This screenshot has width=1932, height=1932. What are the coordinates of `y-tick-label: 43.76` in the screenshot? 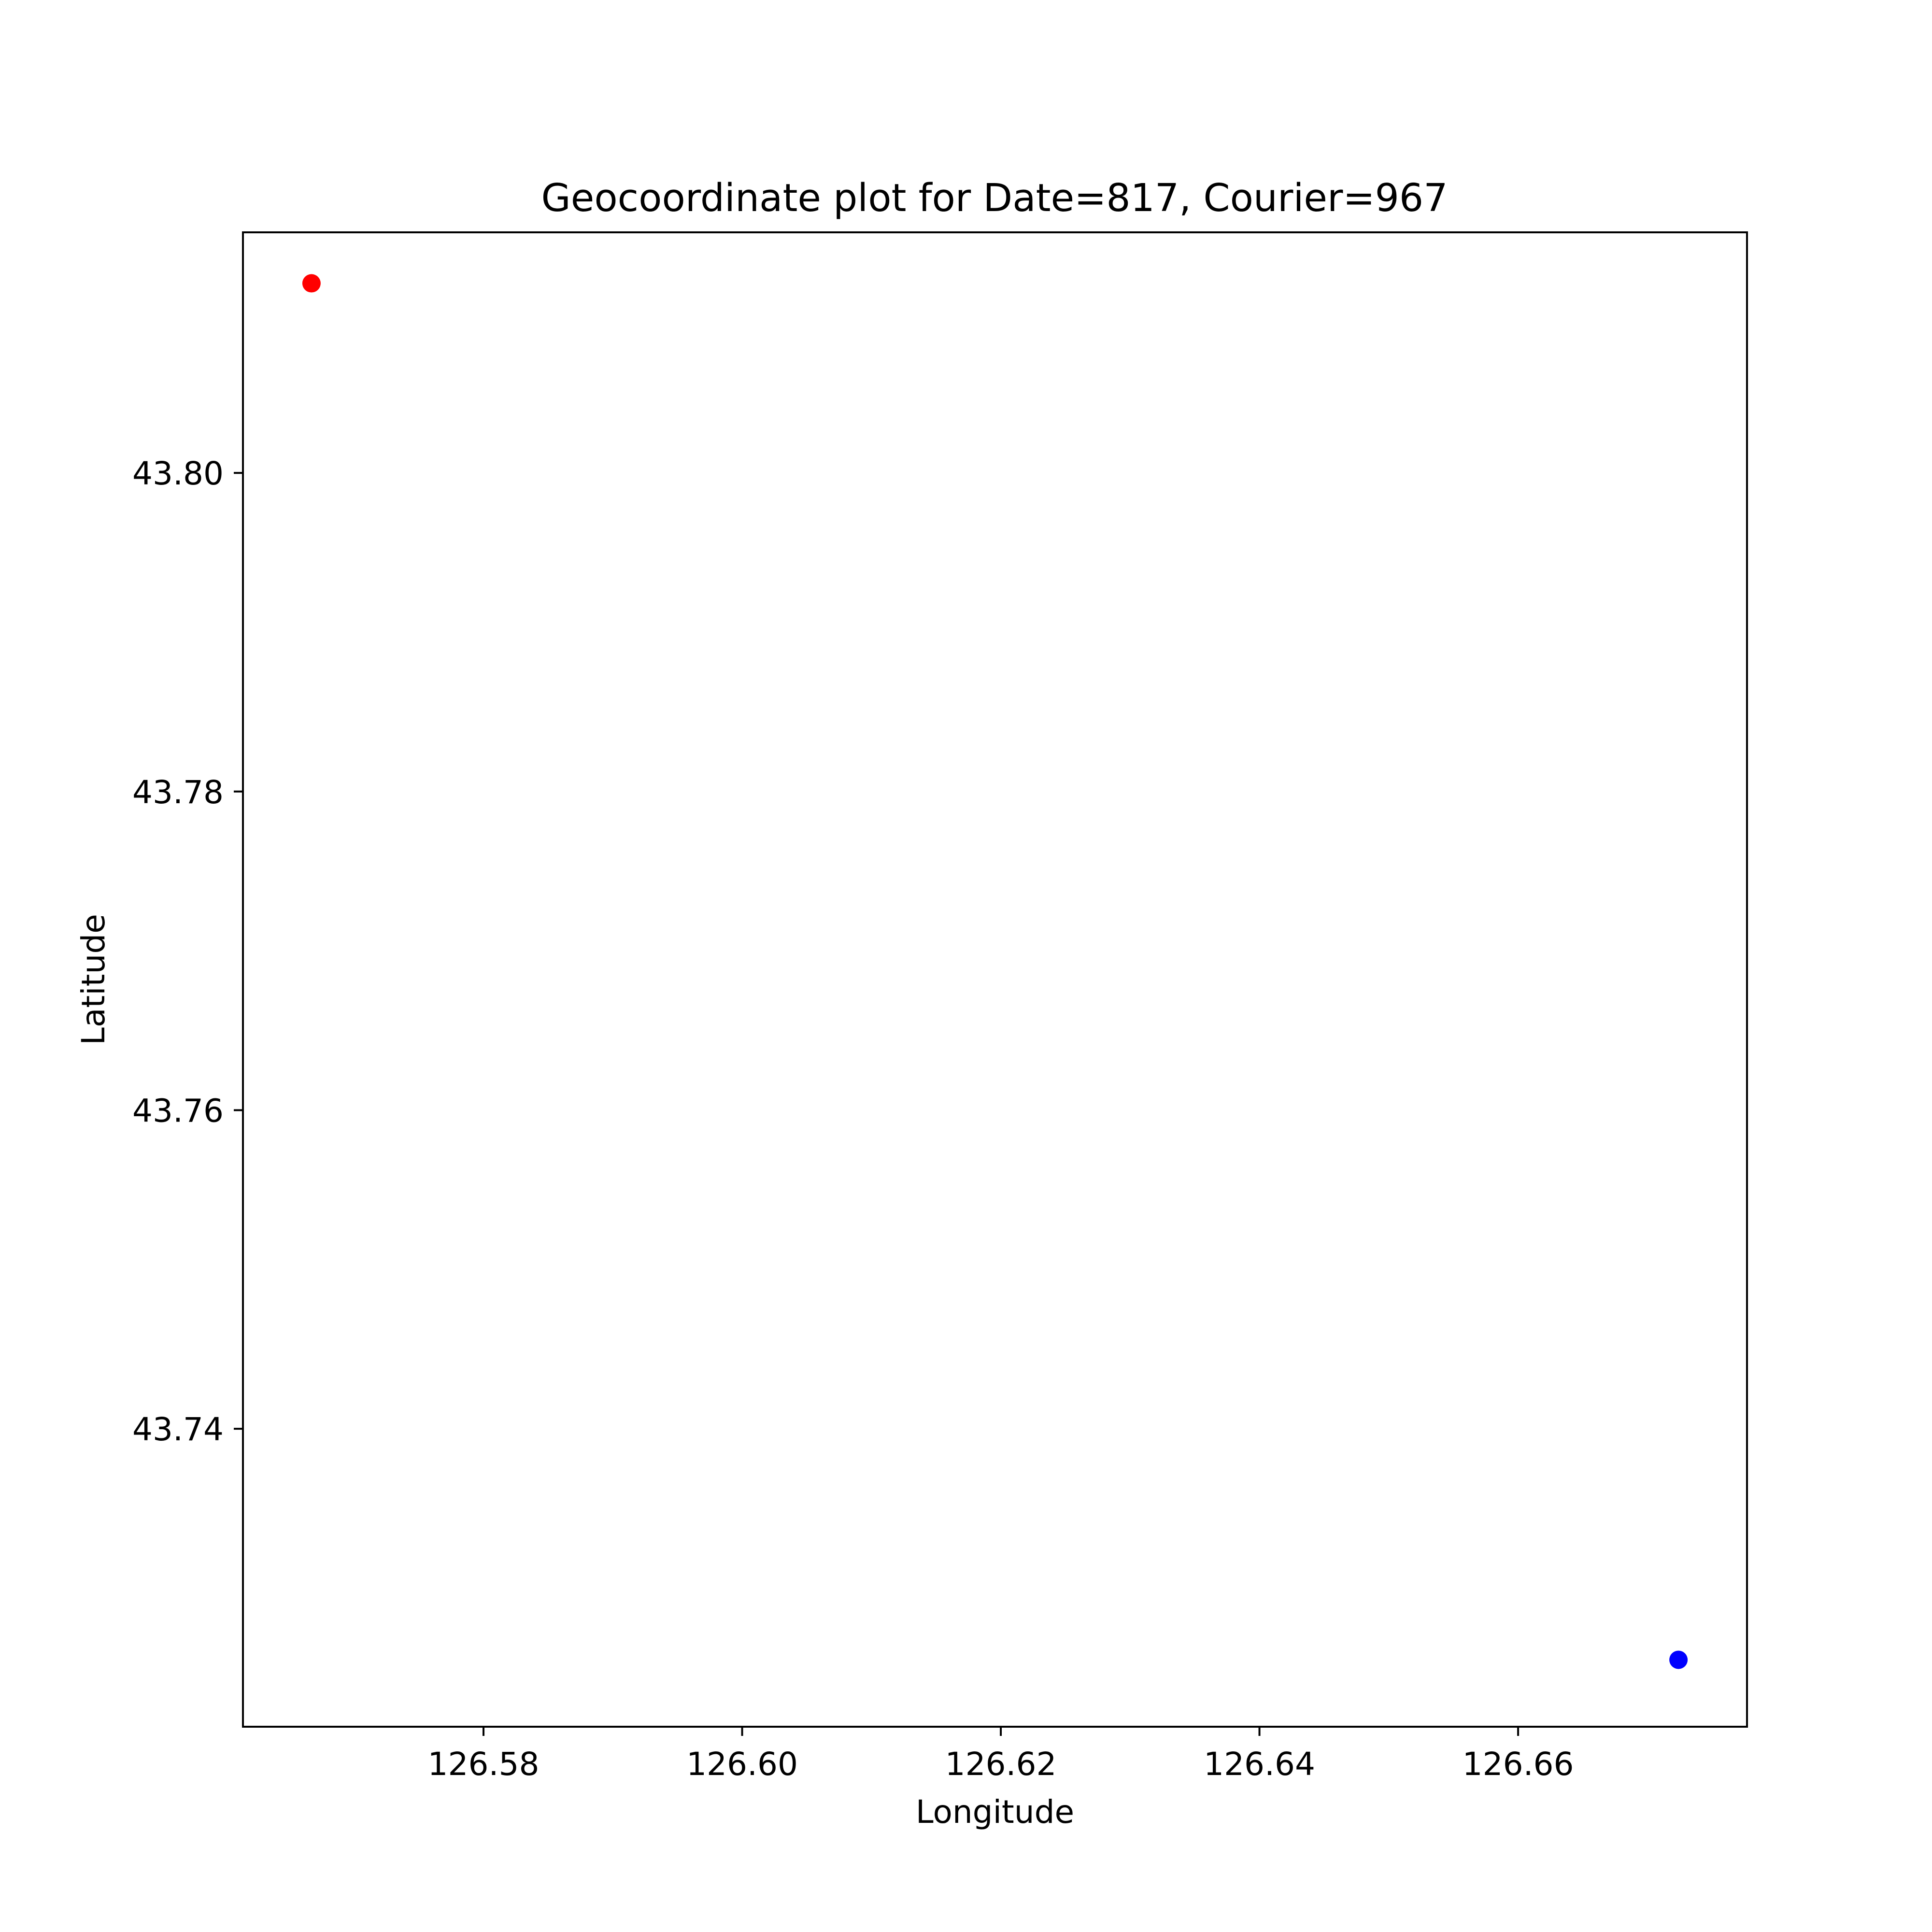 It's located at (178, 1110).